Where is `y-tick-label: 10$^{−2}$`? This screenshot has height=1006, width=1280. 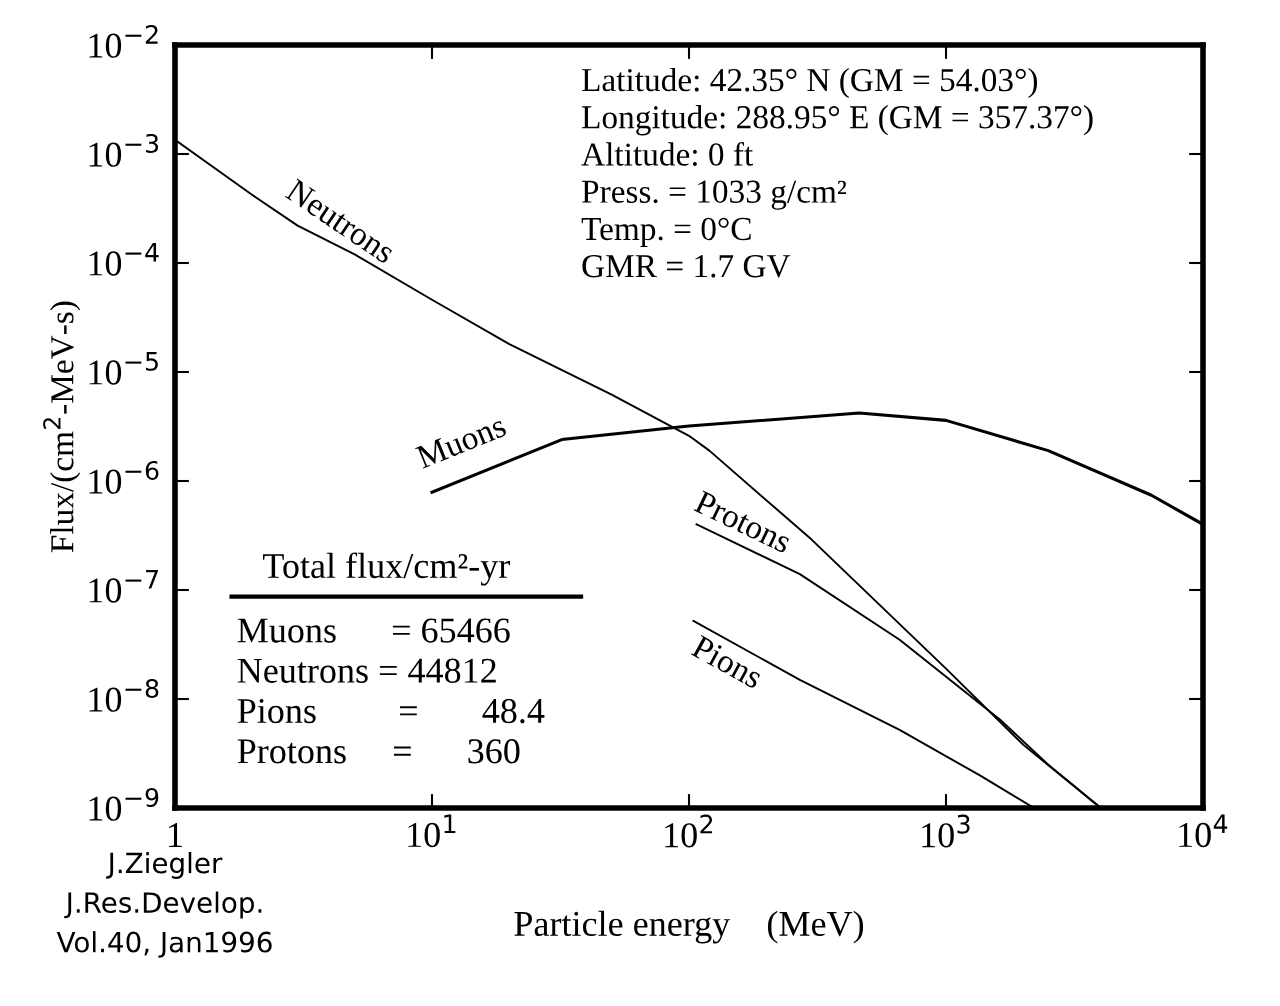 y-tick-label: 10$^{−2}$ is located at coordinates (123, 41).